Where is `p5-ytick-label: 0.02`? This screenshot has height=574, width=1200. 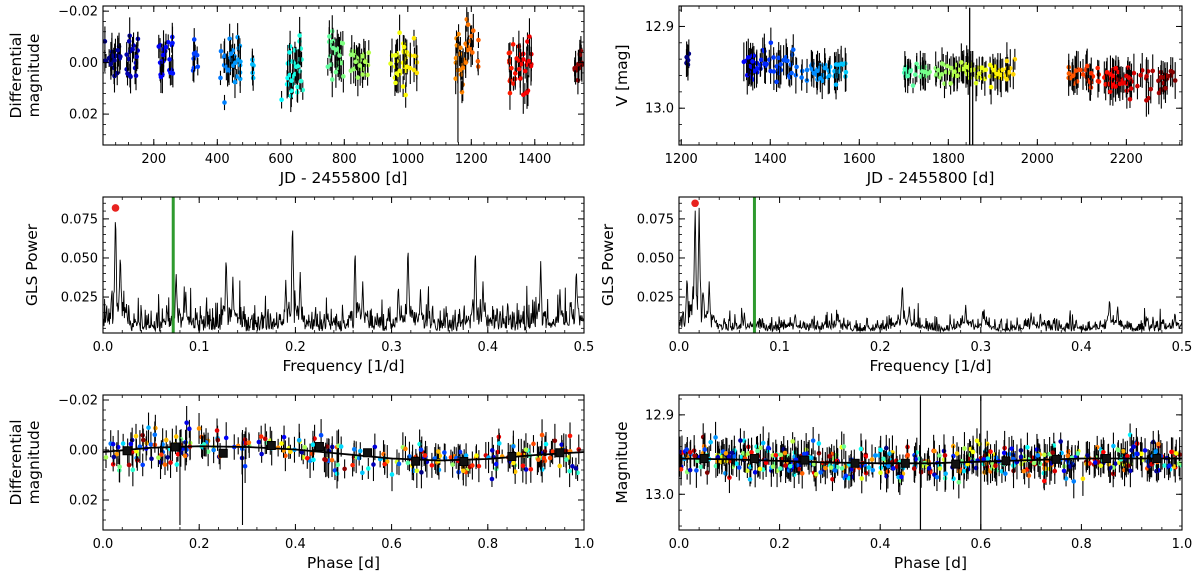
p5-ytick-label: 0.02 is located at coordinates (83, 501).